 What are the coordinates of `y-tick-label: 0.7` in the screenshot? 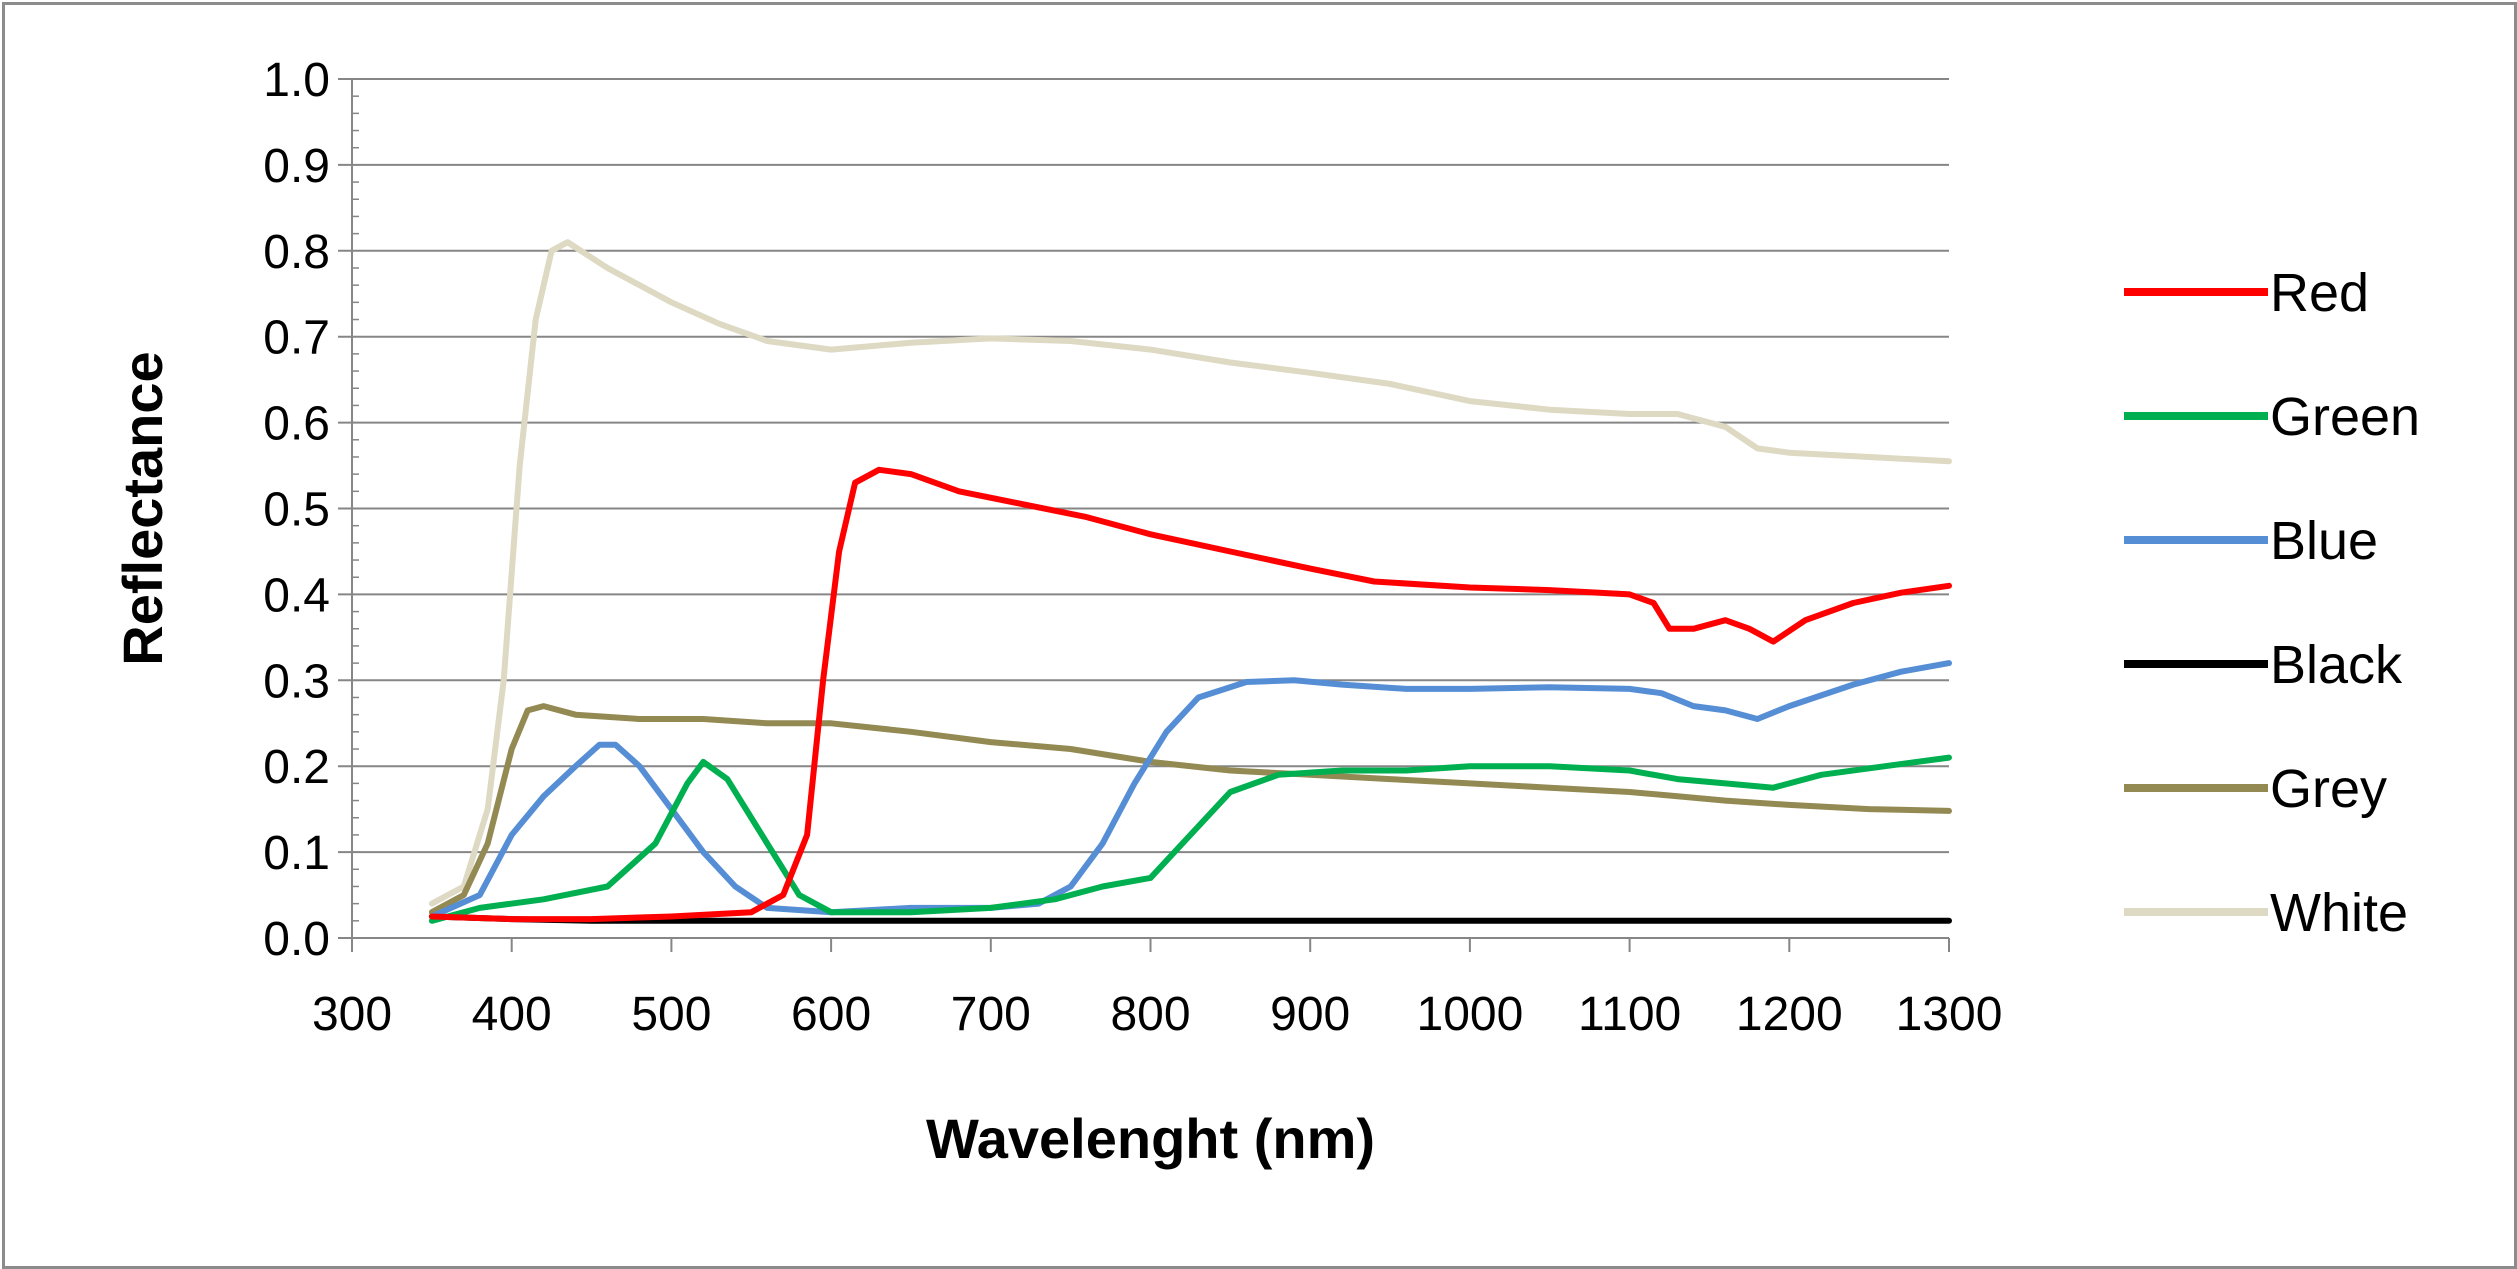 It's located at (296, 338).